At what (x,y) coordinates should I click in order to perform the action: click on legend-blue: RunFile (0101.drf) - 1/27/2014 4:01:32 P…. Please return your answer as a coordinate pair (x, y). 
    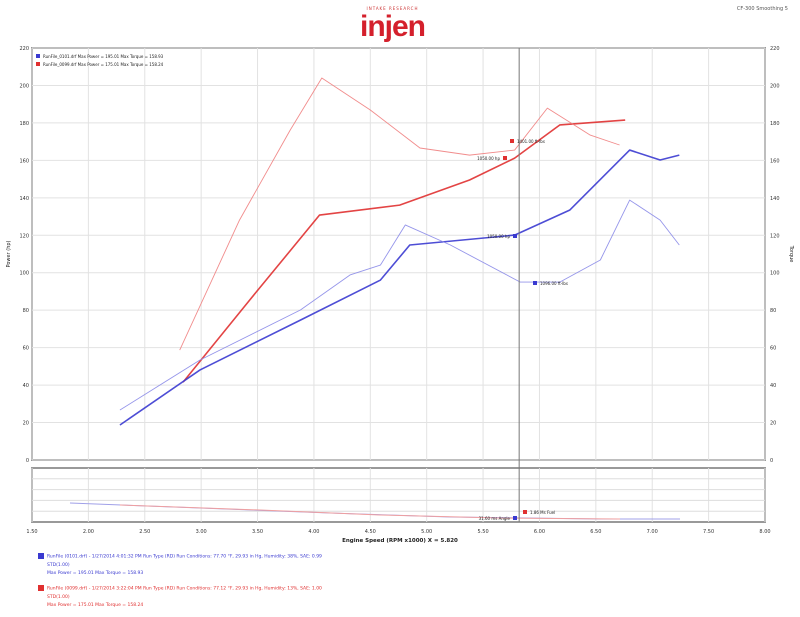
    Looking at the image, I should click on (180, 565).